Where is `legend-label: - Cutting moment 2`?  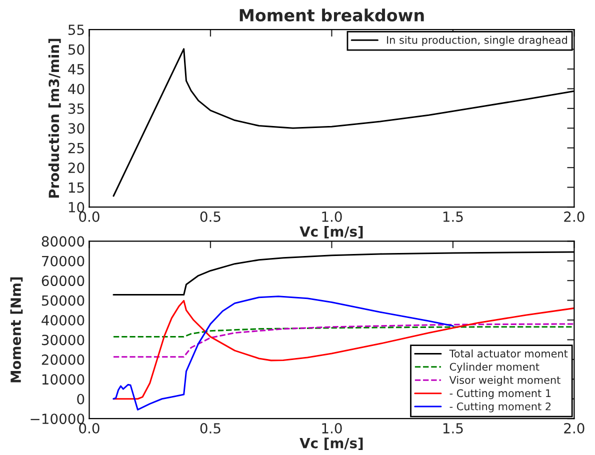
legend-label: - Cutting moment 2 is located at coordinates (500, 407).